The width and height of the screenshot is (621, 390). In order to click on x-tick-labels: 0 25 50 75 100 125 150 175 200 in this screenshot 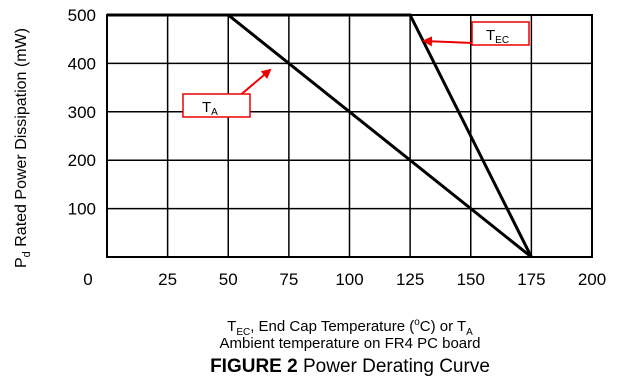, I will do `click(344, 279)`.